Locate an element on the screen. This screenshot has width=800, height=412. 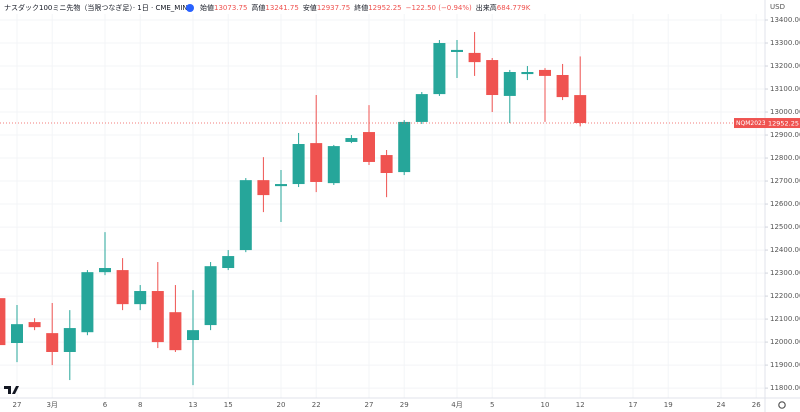
y-tick-label: 11800.00 is located at coordinates (785, 388).